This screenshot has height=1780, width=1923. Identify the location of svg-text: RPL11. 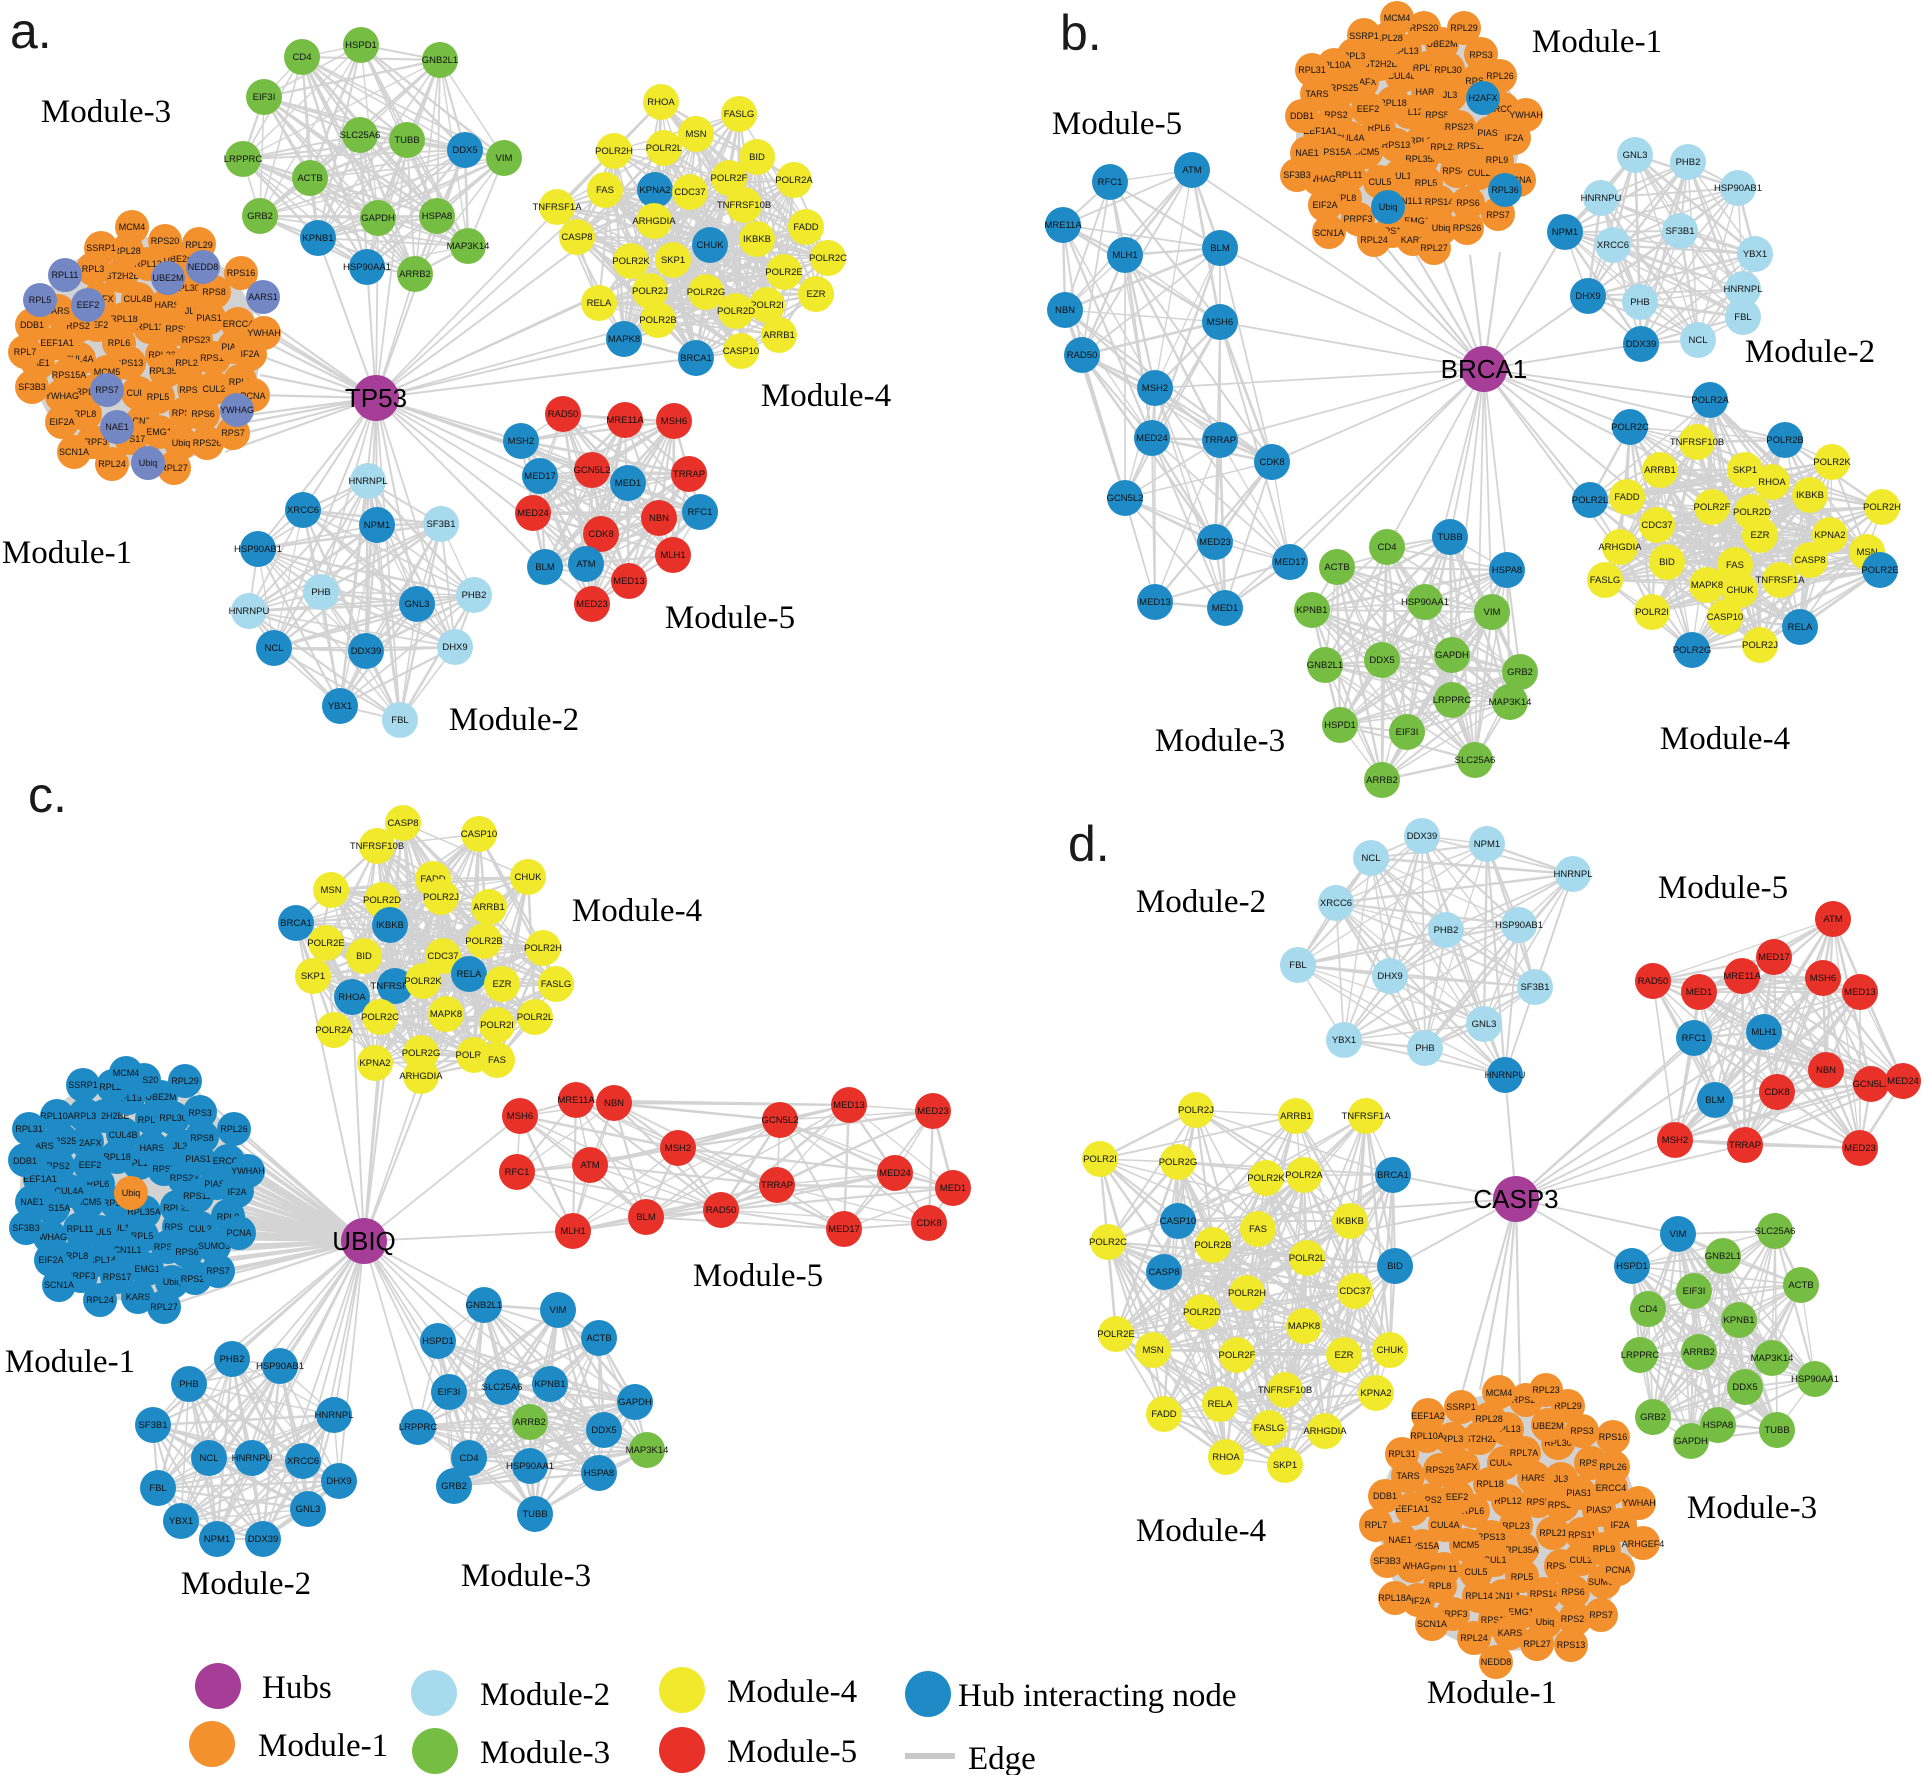
(1444, 1569).